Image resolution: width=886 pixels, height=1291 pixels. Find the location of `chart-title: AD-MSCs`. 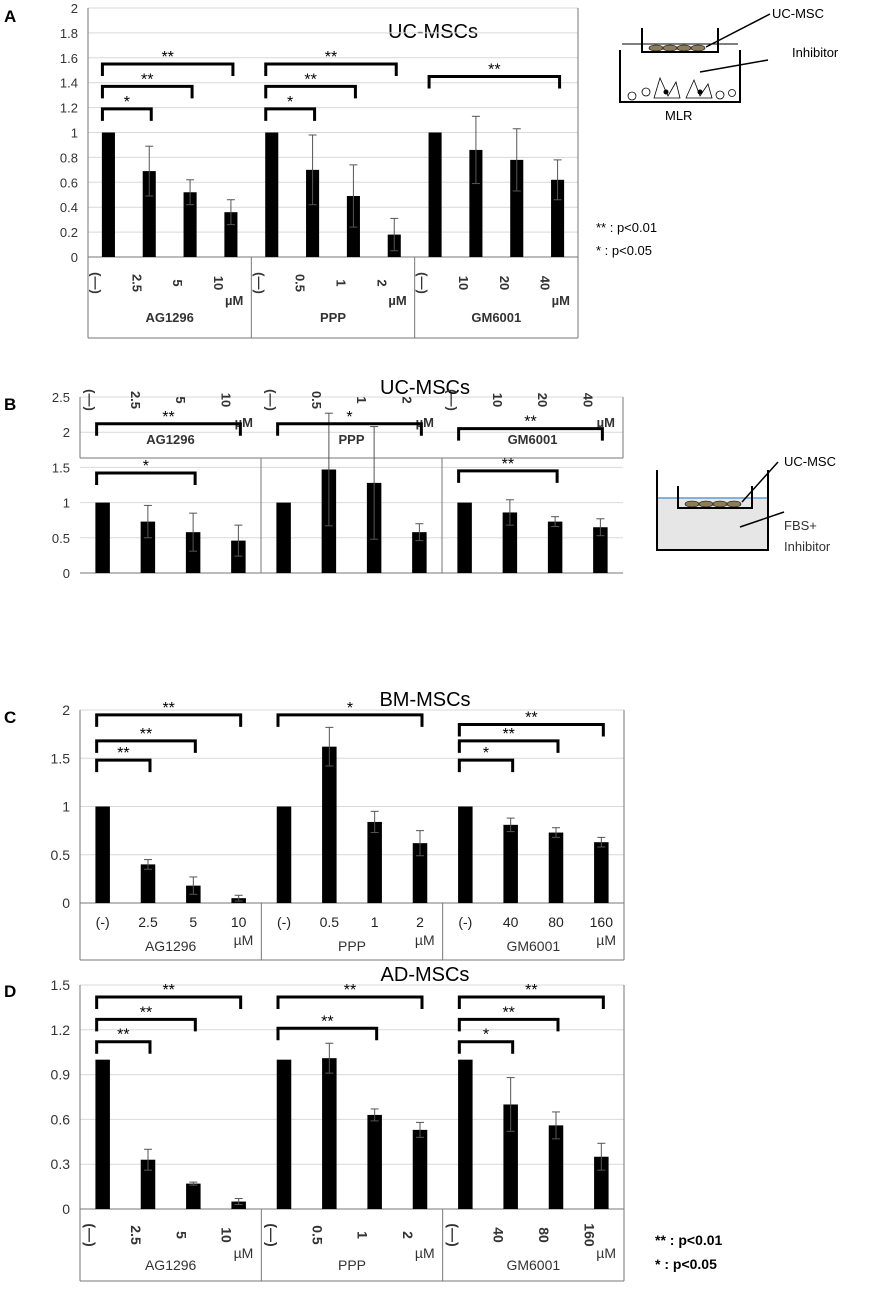

chart-title: AD-MSCs is located at coordinates (425, 975).